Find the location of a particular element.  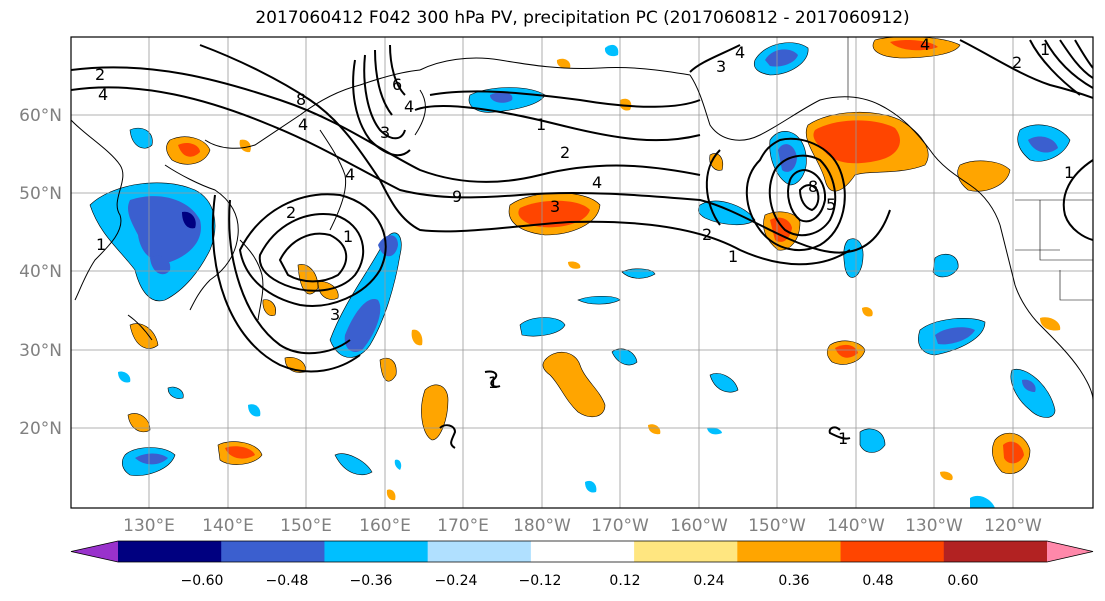

colorbar-tick-label: −0.12 is located at coordinates (540, 581).